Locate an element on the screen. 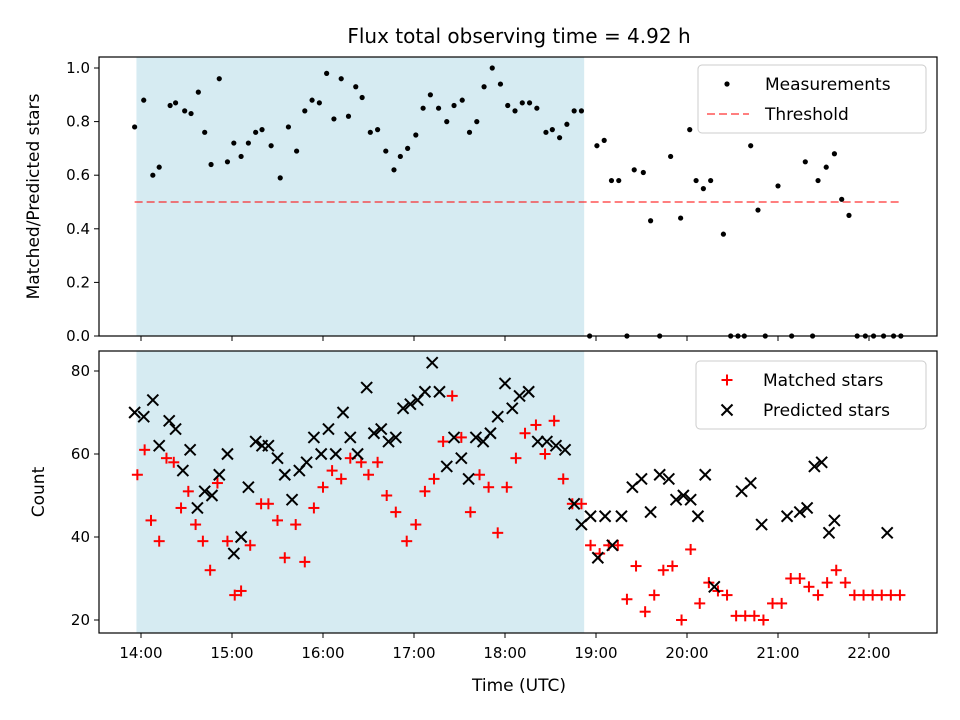 The image size is (960, 720). bottom-x-tick-label: 16:00 is located at coordinates (322, 653).